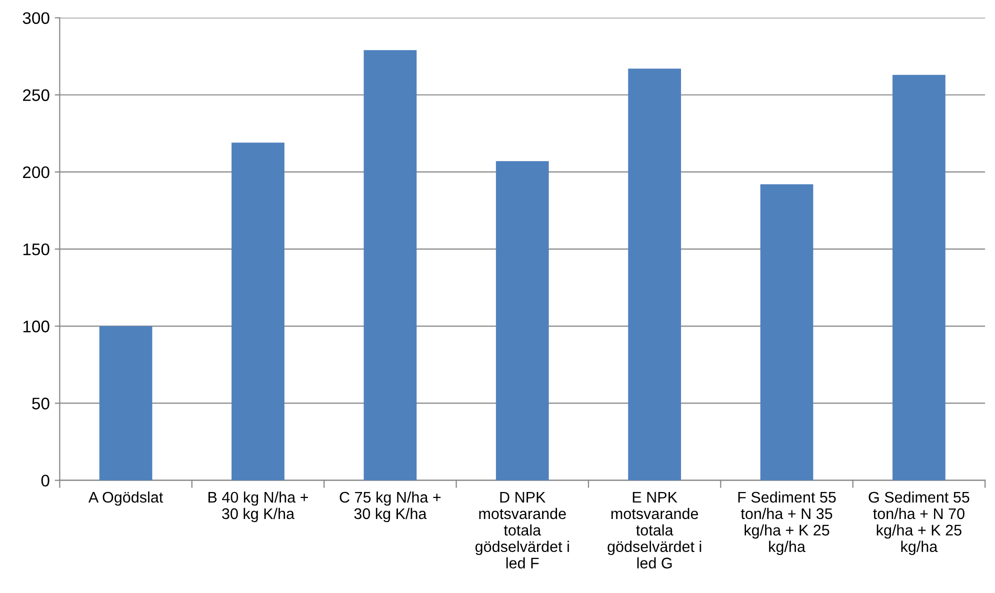 This screenshot has width=995, height=593. I want to click on x-tick-label: D NPK motsvarande totala gödselvärdet i led F, so click(522, 530).